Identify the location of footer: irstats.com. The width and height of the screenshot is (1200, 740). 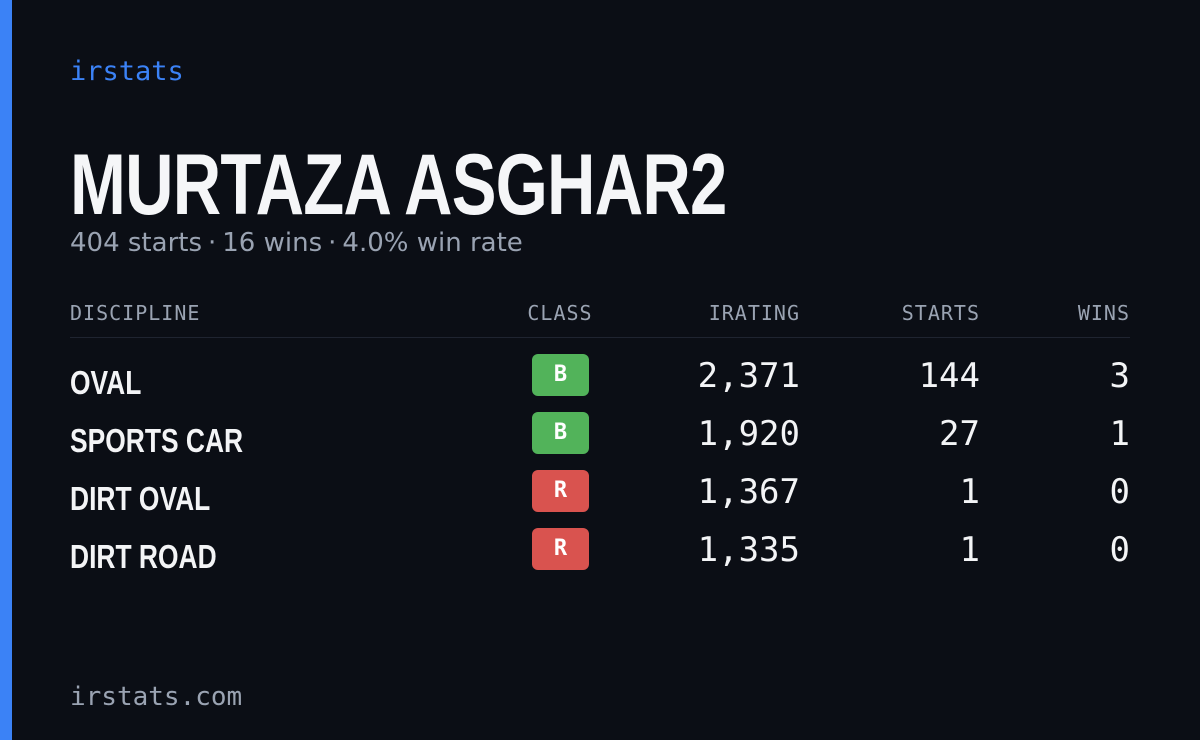
(156, 697).